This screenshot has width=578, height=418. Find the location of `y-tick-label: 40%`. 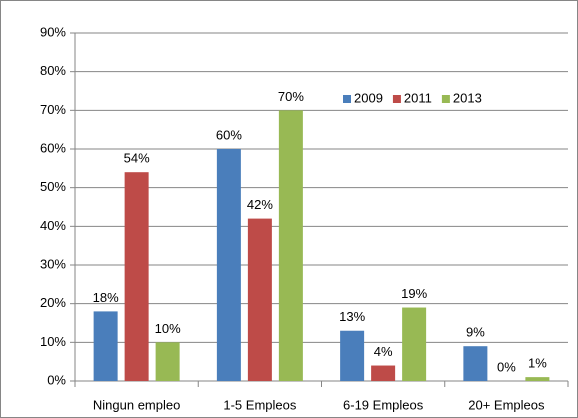

y-tick-label: 40% is located at coordinates (53, 225).